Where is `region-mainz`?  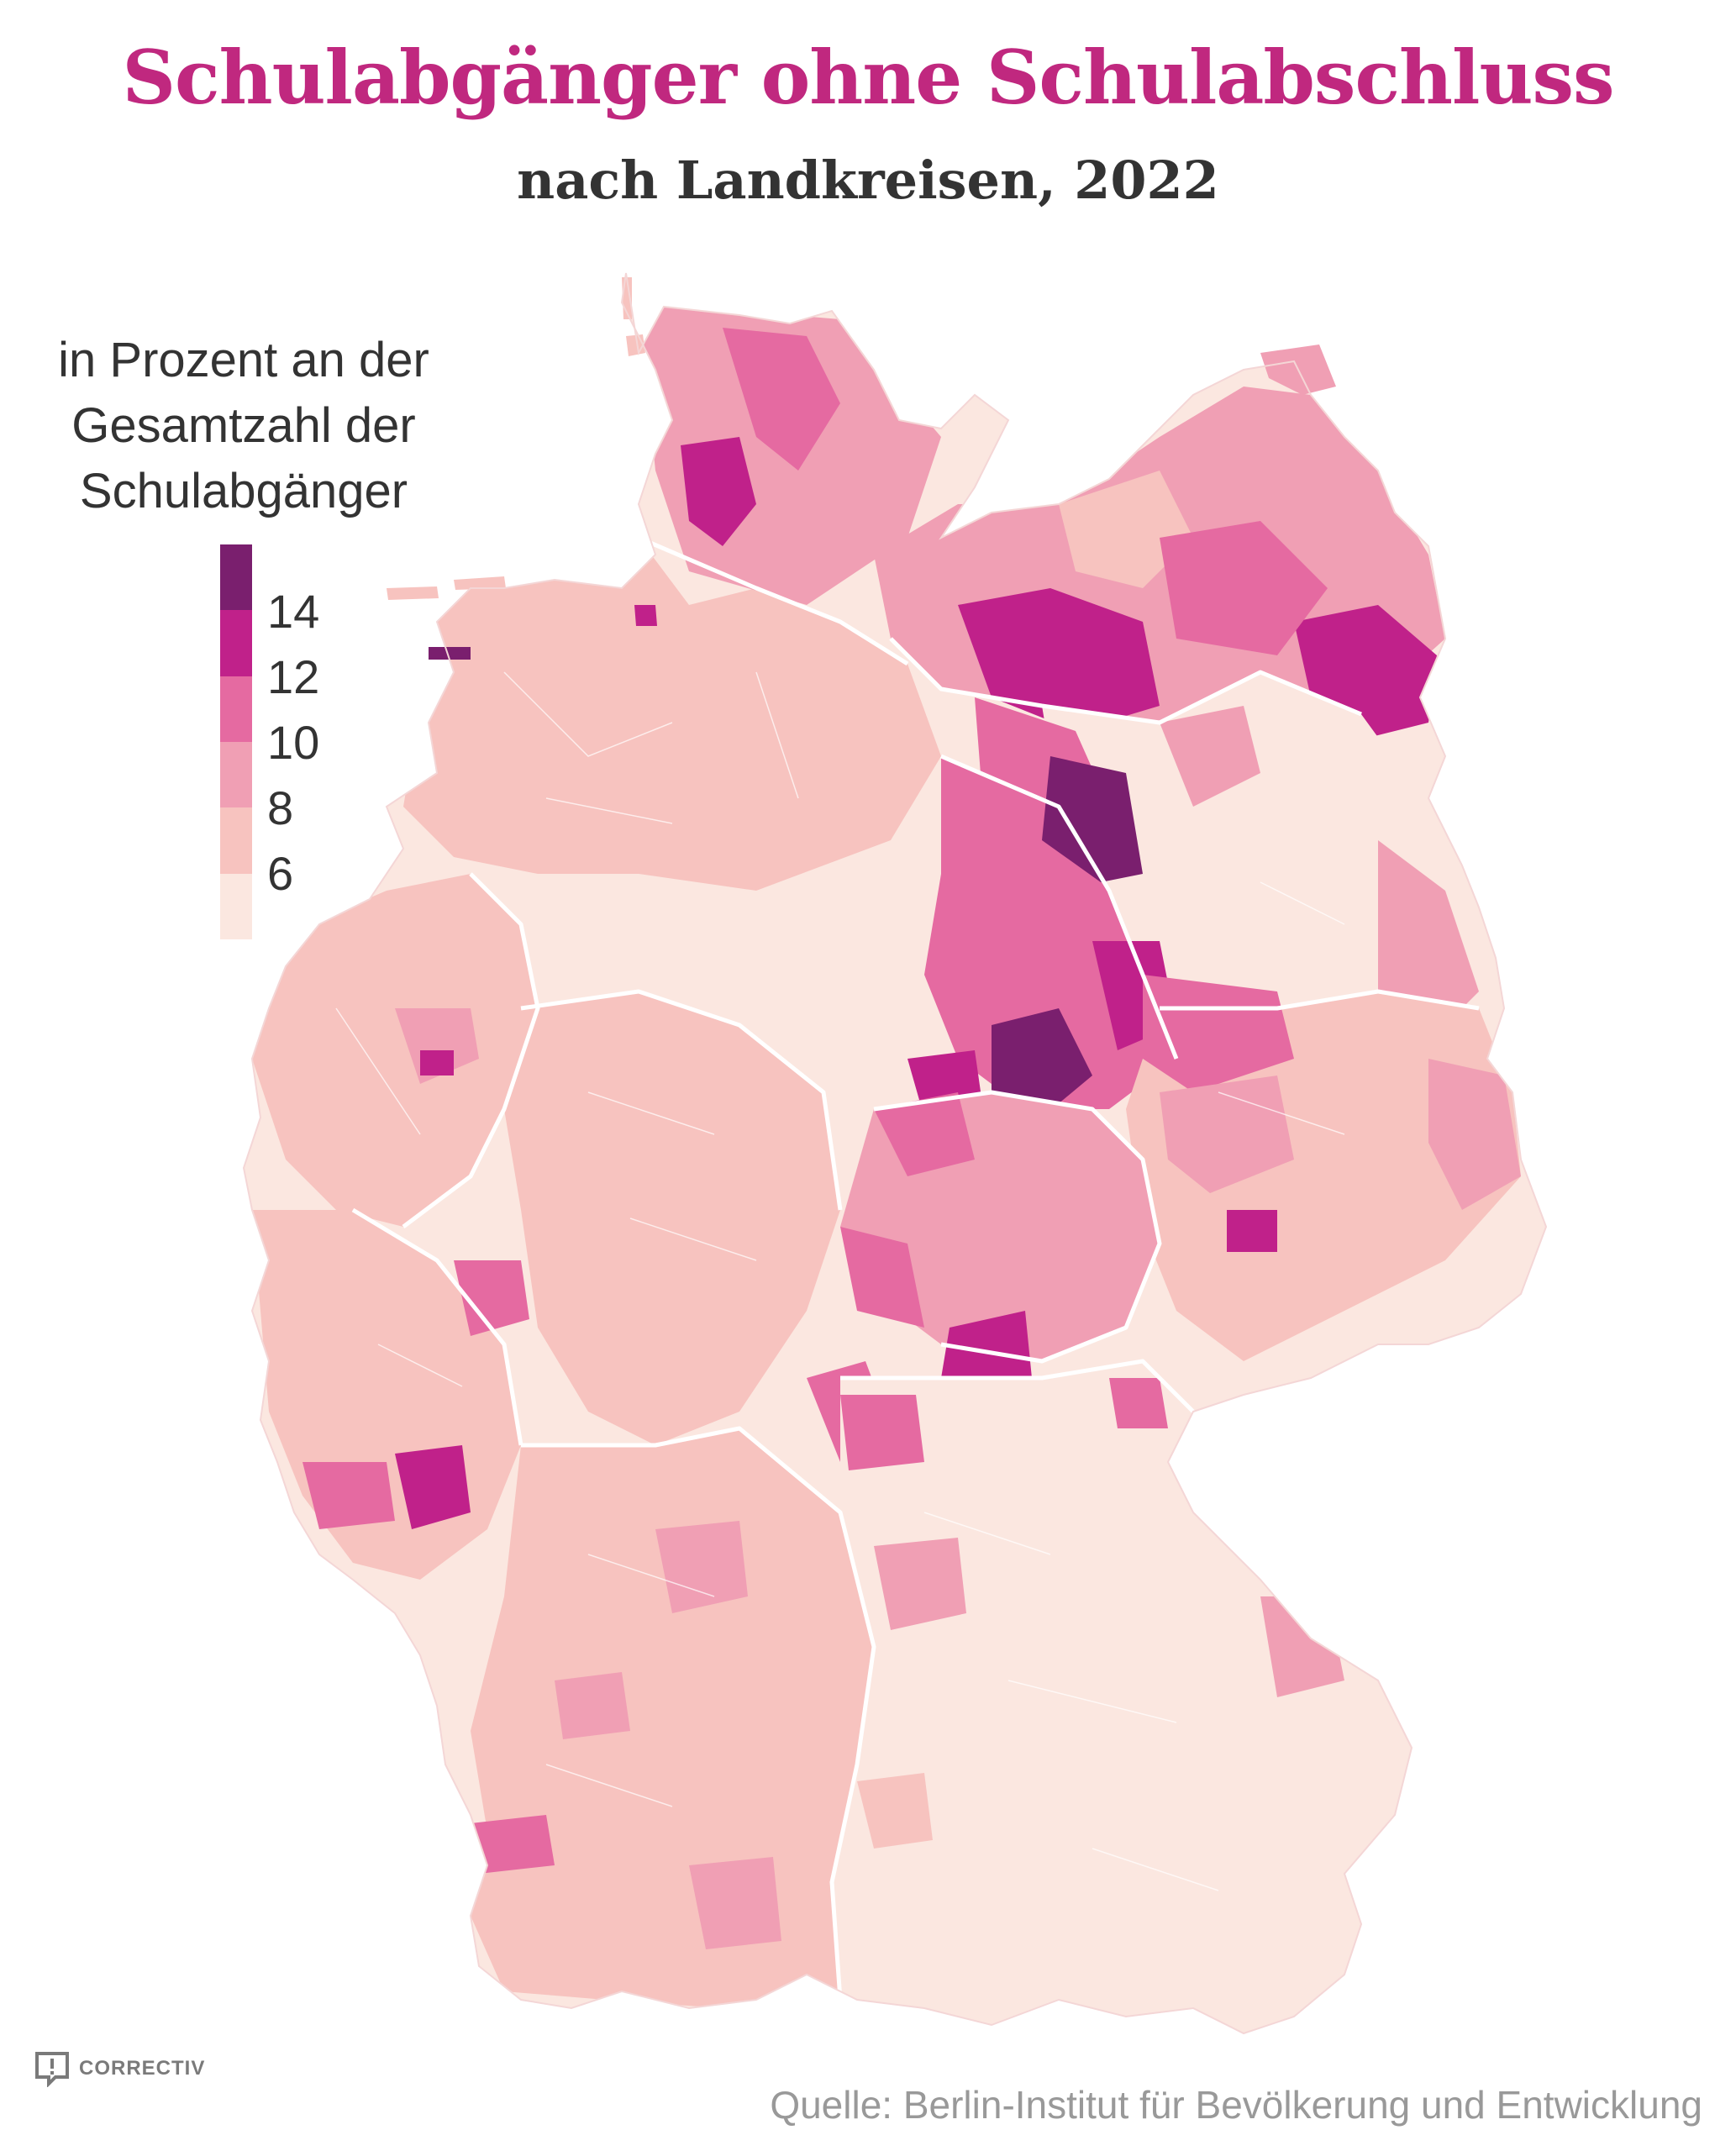
region-mainz is located at coordinates (491, 1298).